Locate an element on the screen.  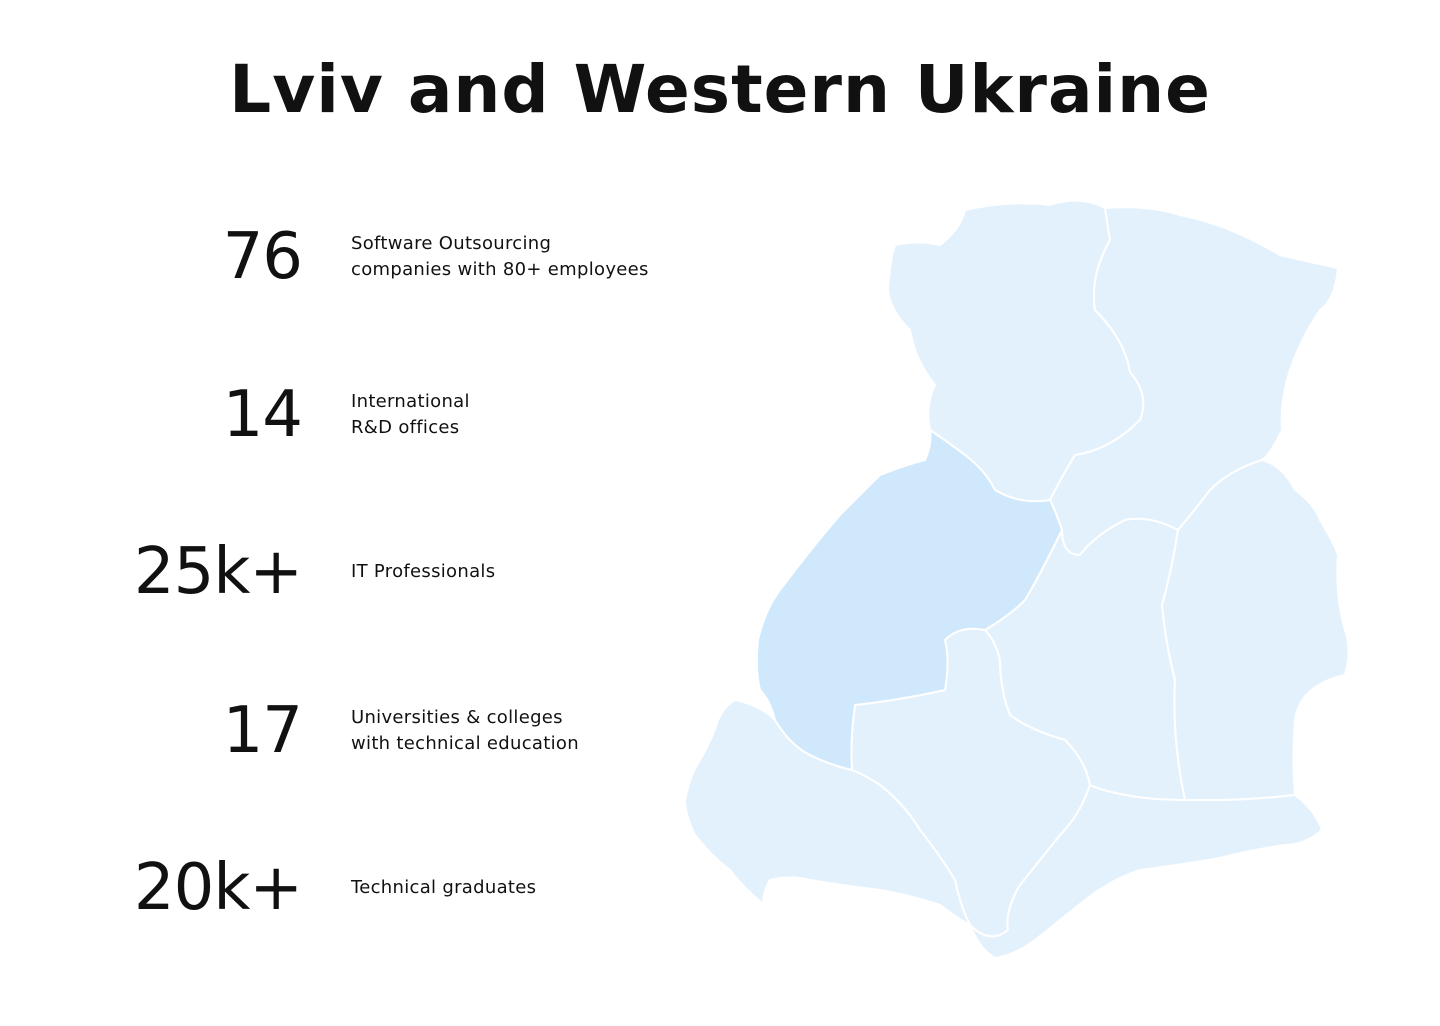
page-title: Lviv and Western Ukraine is located at coordinates (720, 89).